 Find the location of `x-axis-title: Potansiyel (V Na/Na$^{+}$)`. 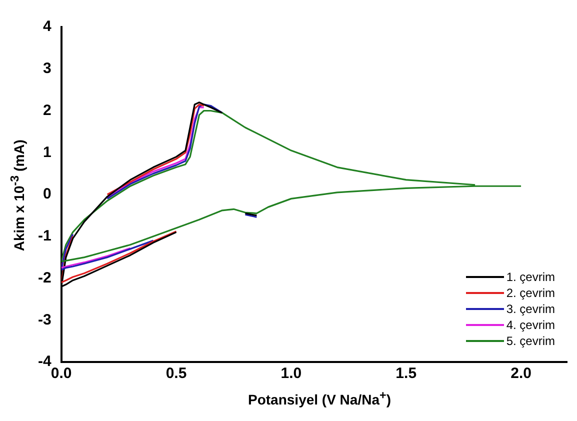

x-axis-title: Potansiyel (V Na/Na$^{+}$) is located at coordinates (319, 398).